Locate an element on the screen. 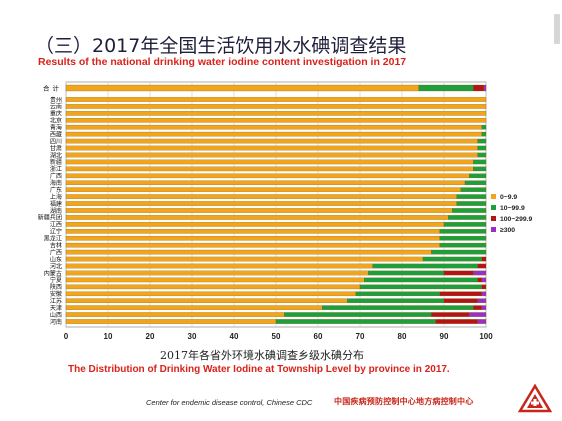 Image resolution: width=562 pixels, height=421 pixels. y-category-label: 吉林 is located at coordinates (56, 245).